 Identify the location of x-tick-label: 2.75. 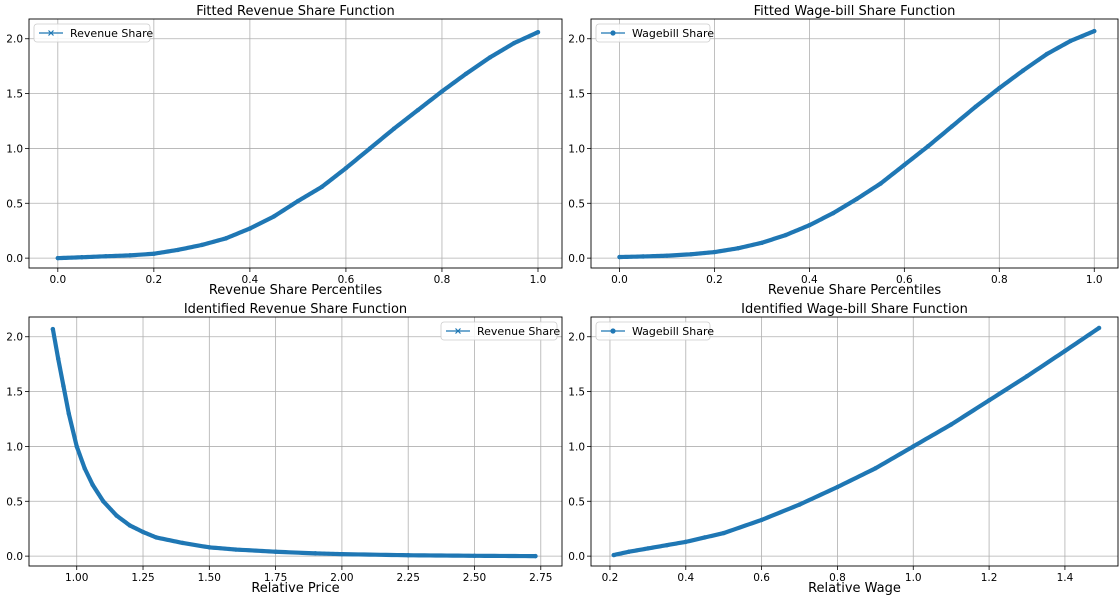
(540, 578).